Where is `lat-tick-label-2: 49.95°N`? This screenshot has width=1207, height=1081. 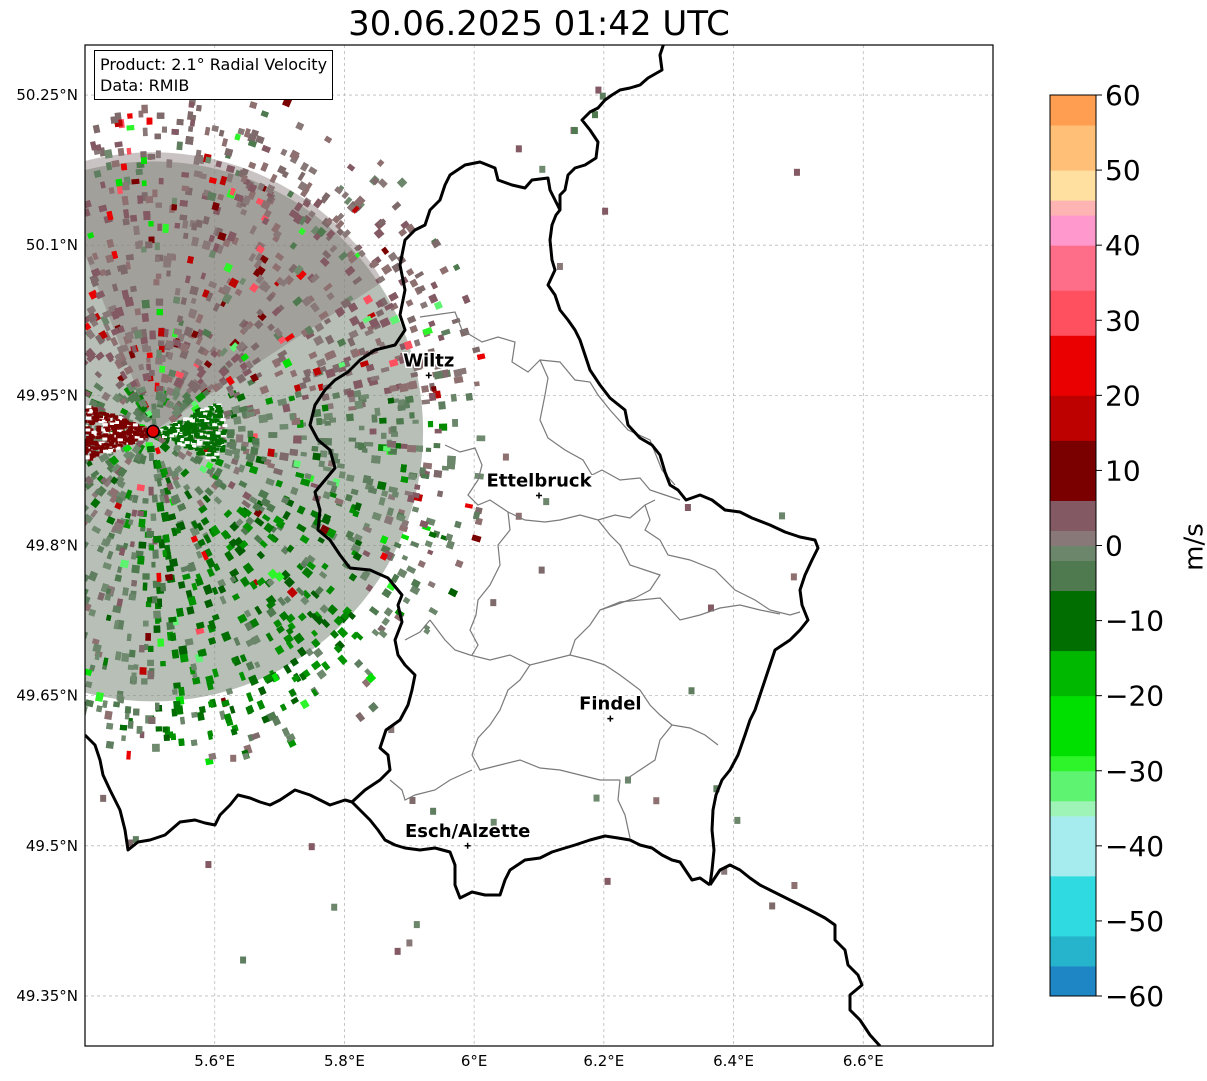 lat-tick-label-2: 49.95°N is located at coordinates (47, 395).